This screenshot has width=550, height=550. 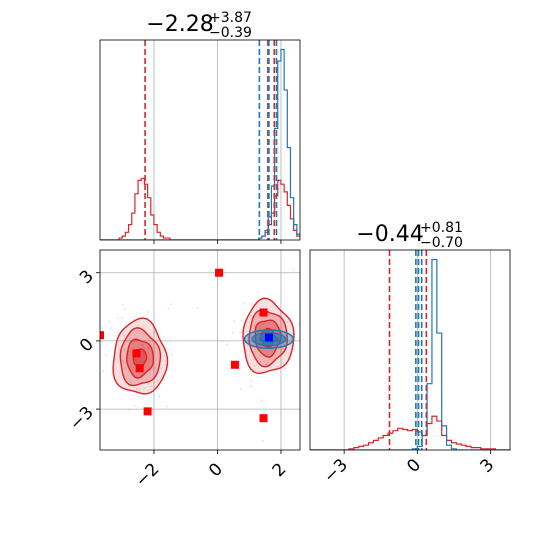 I want to click on title-plus-error: +3.87, so click(x=230, y=18).